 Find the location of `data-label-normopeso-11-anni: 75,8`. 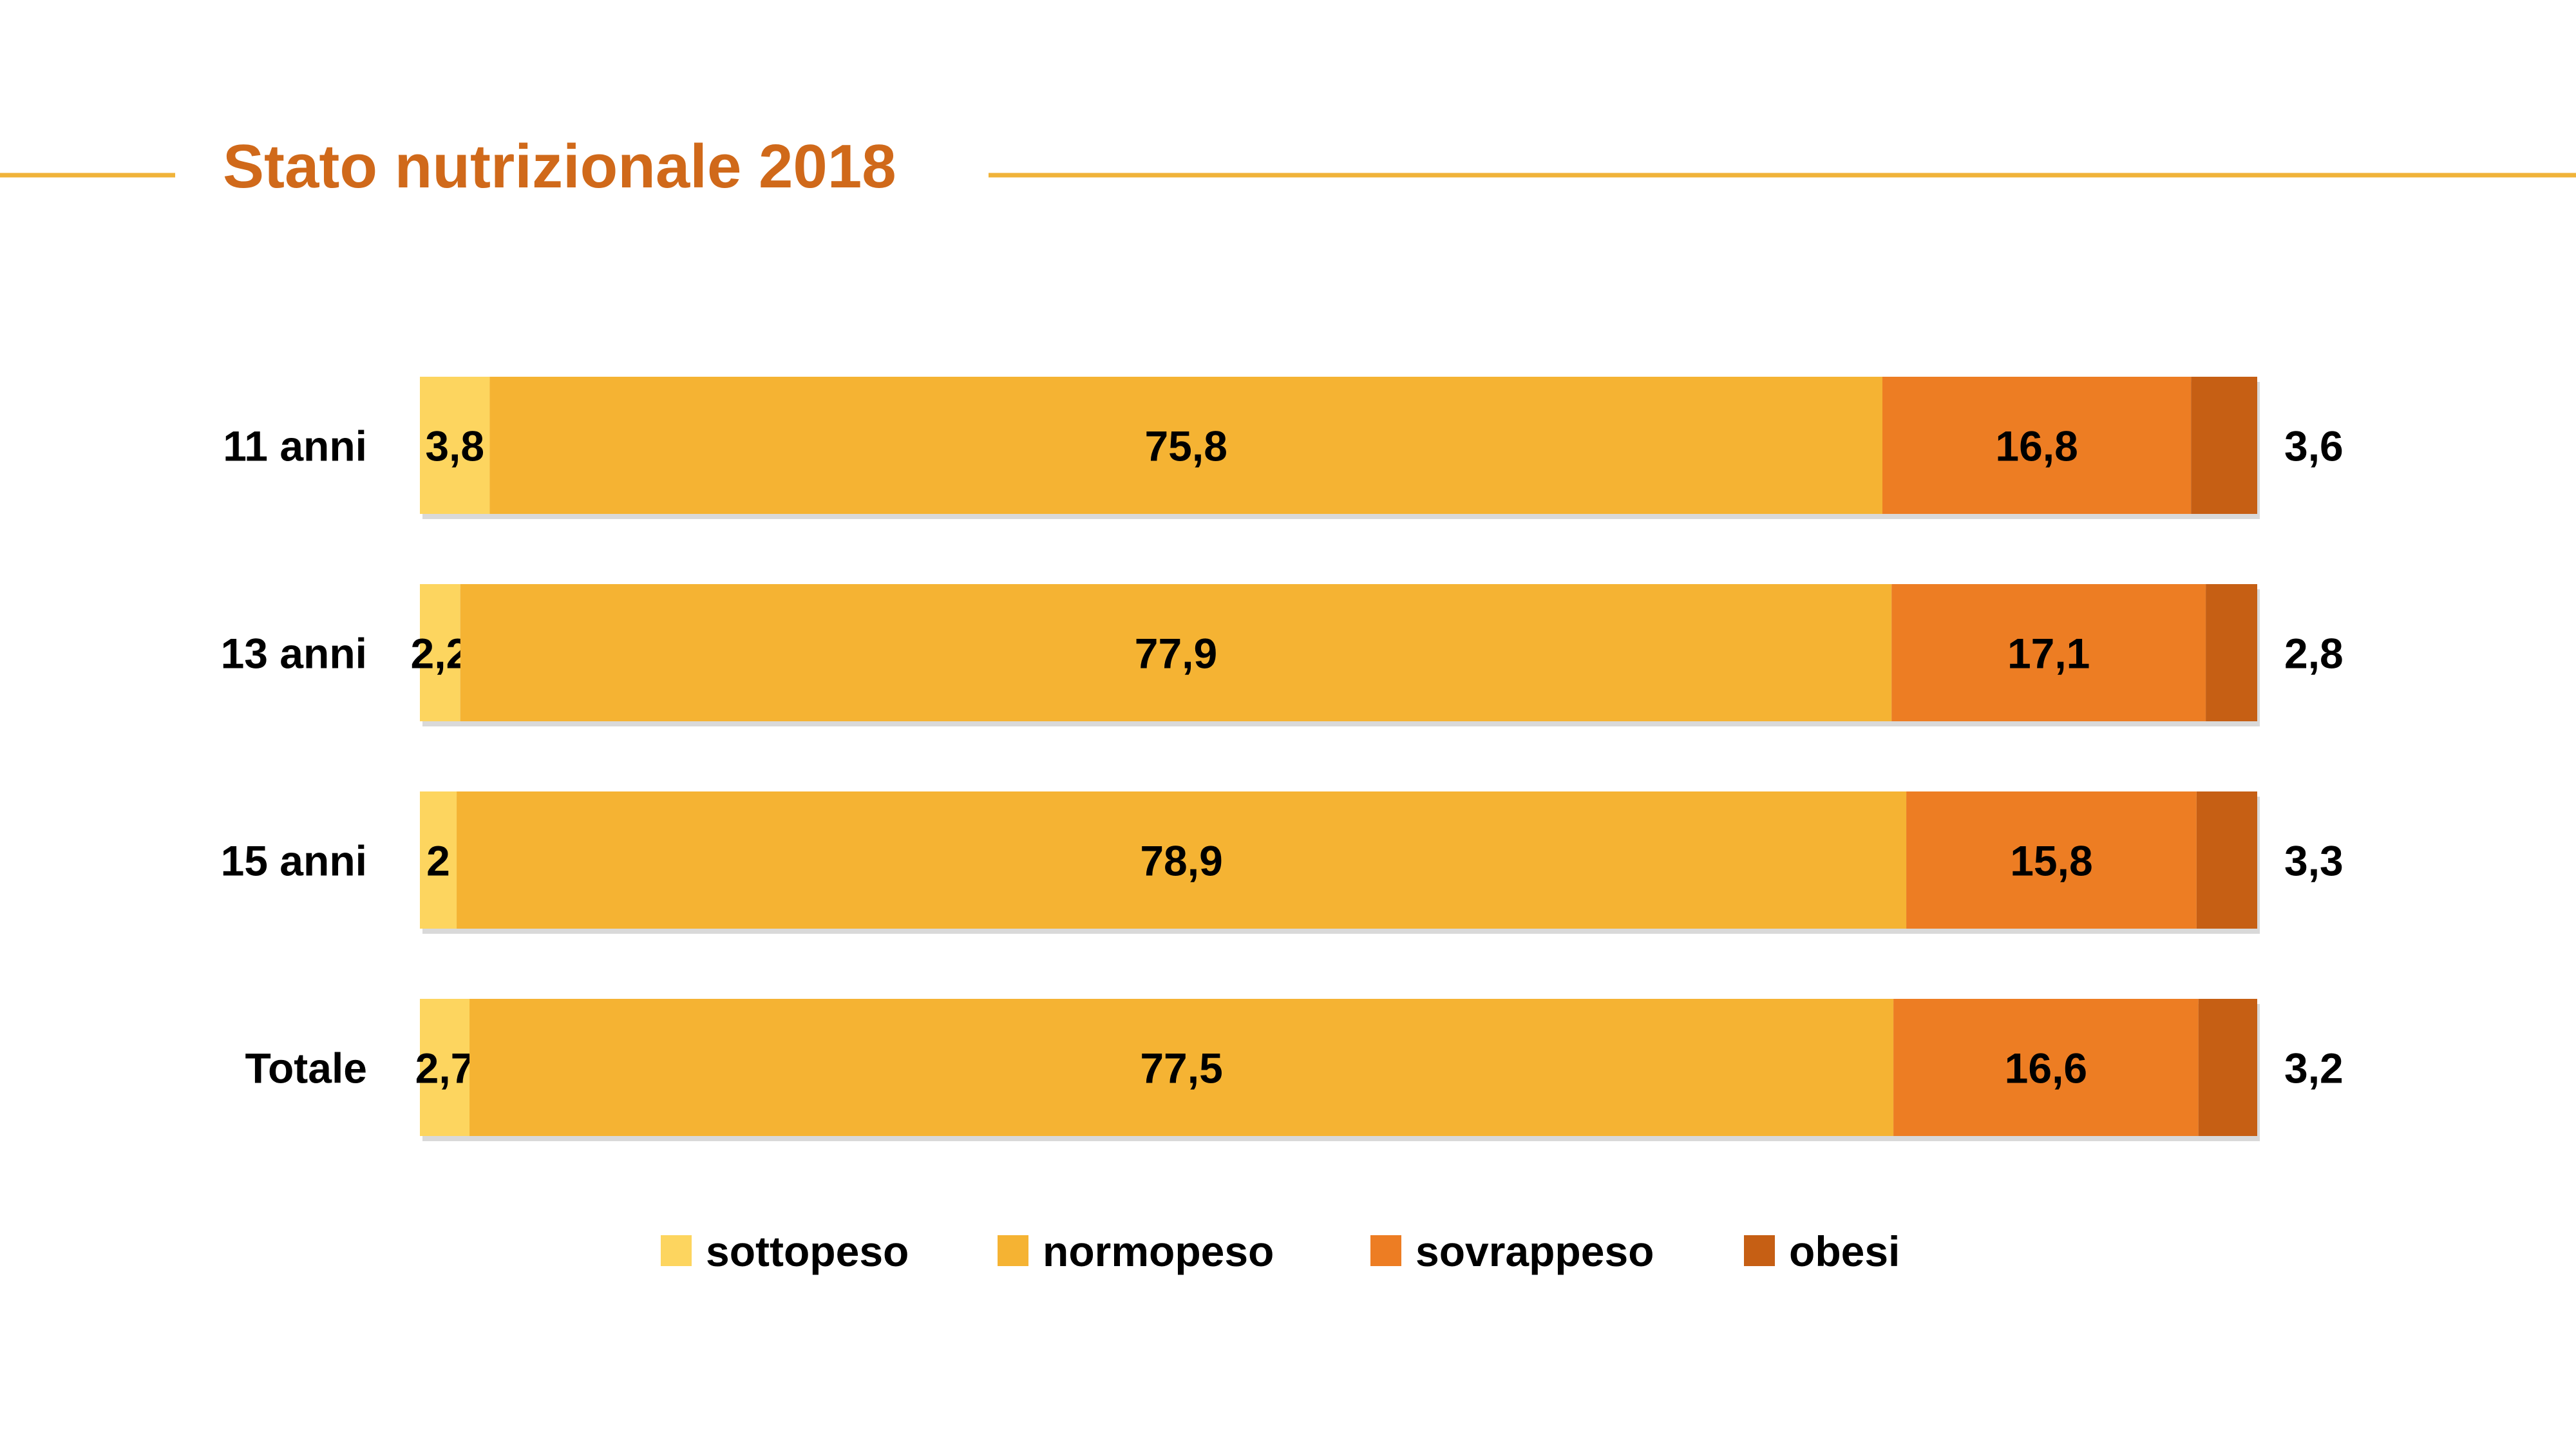

data-label-normopeso-11-anni: 75,8 is located at coordinates (1186, 446).